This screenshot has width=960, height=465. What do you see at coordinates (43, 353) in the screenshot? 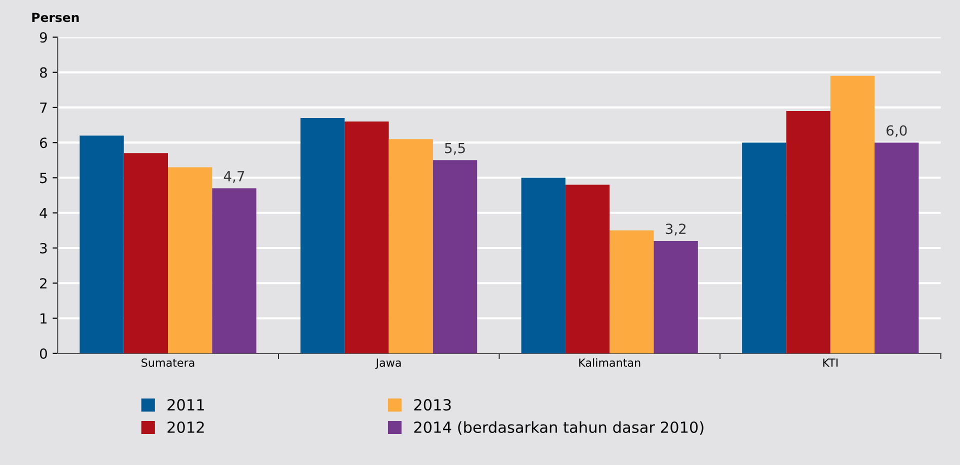
I see `y-tick-label: 0` at bounding box center [43, 353].